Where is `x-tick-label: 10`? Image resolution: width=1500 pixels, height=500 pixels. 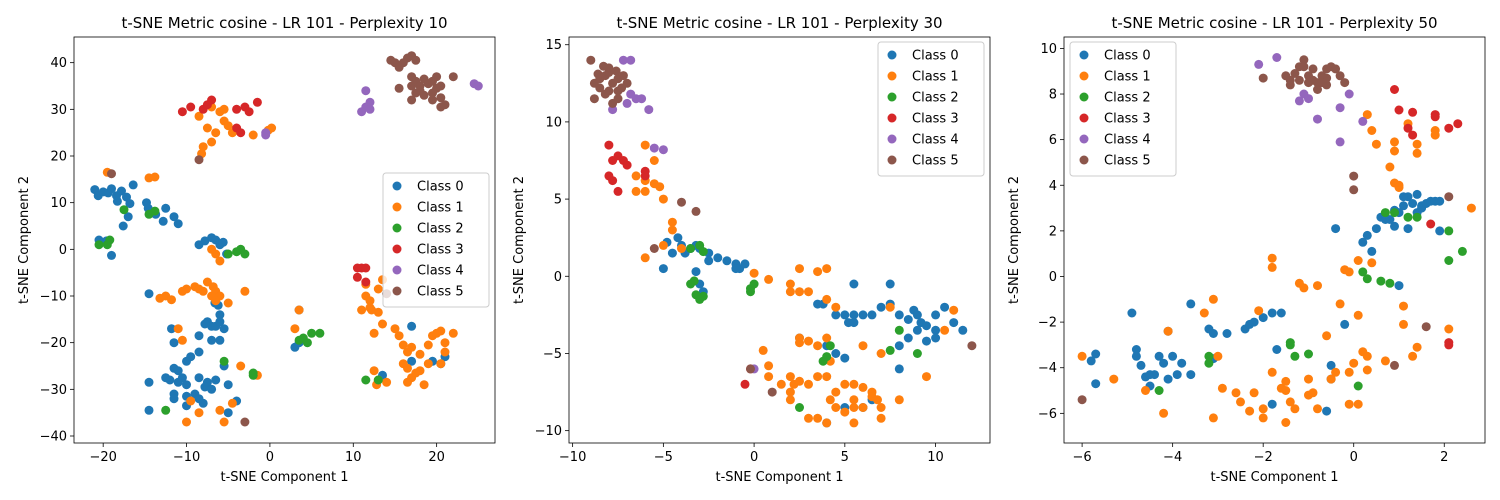 x-tick-label: 10 is located at coordinates (353, 457).